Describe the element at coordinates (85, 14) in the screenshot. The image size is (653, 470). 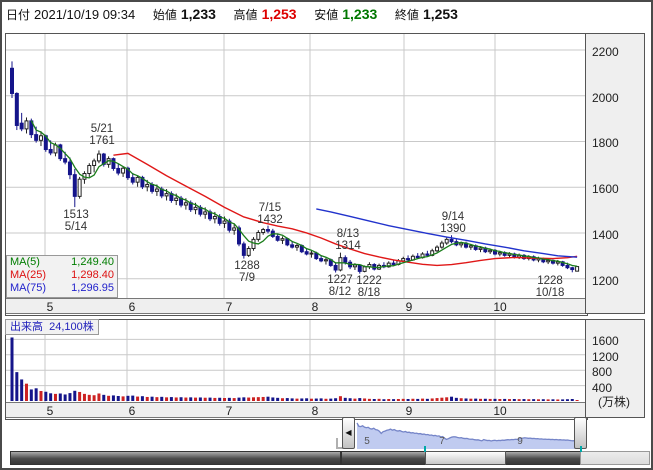
I see `date-value: 2021/10/19 09:34` at that location.